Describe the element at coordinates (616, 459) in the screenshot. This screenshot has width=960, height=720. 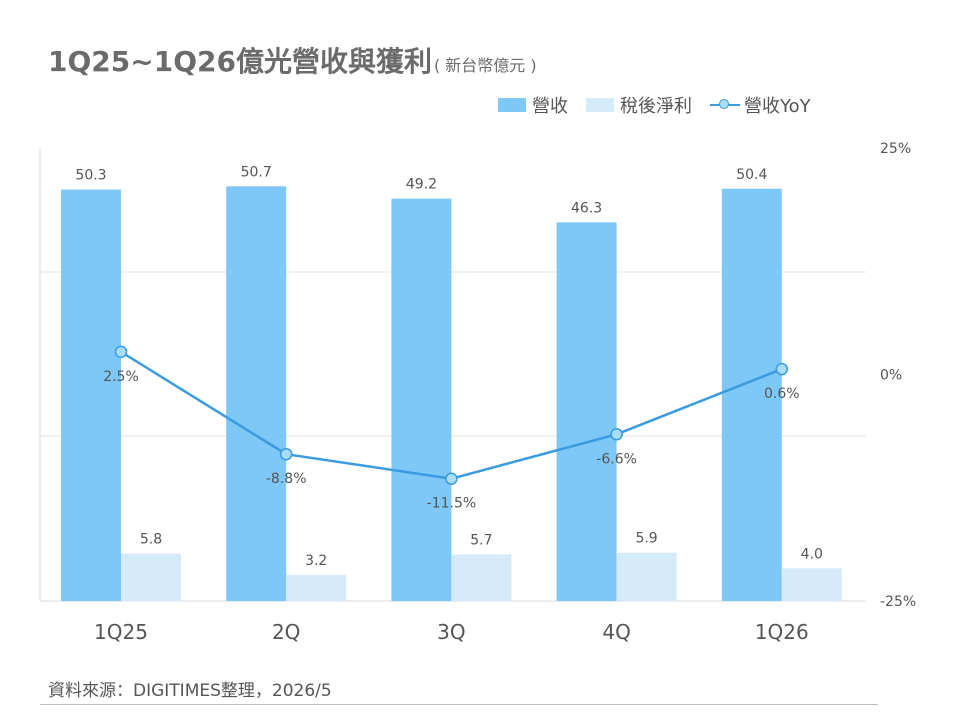
I see `data-label-yoy: -6.6%` at that location.